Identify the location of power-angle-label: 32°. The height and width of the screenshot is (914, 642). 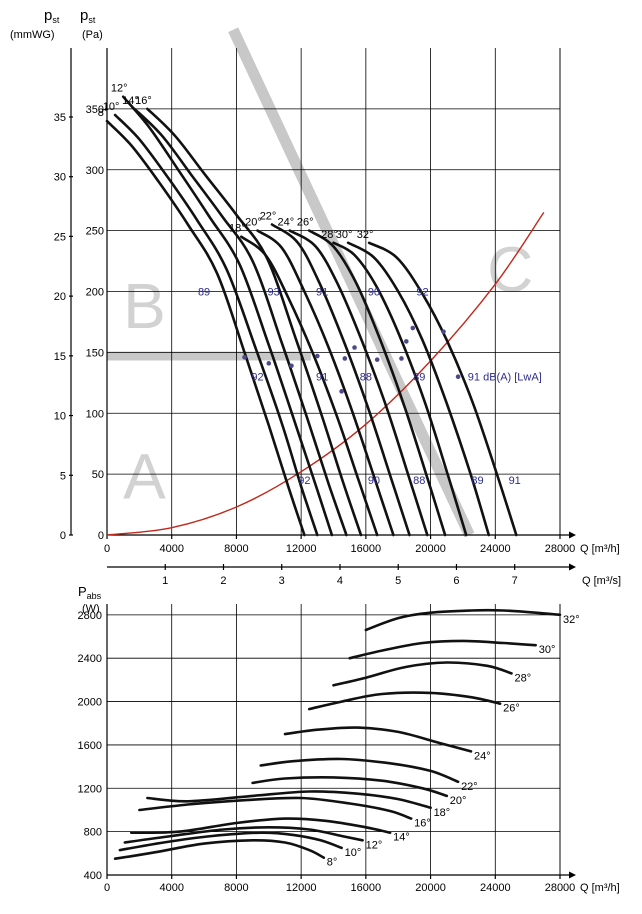
(571, 620).